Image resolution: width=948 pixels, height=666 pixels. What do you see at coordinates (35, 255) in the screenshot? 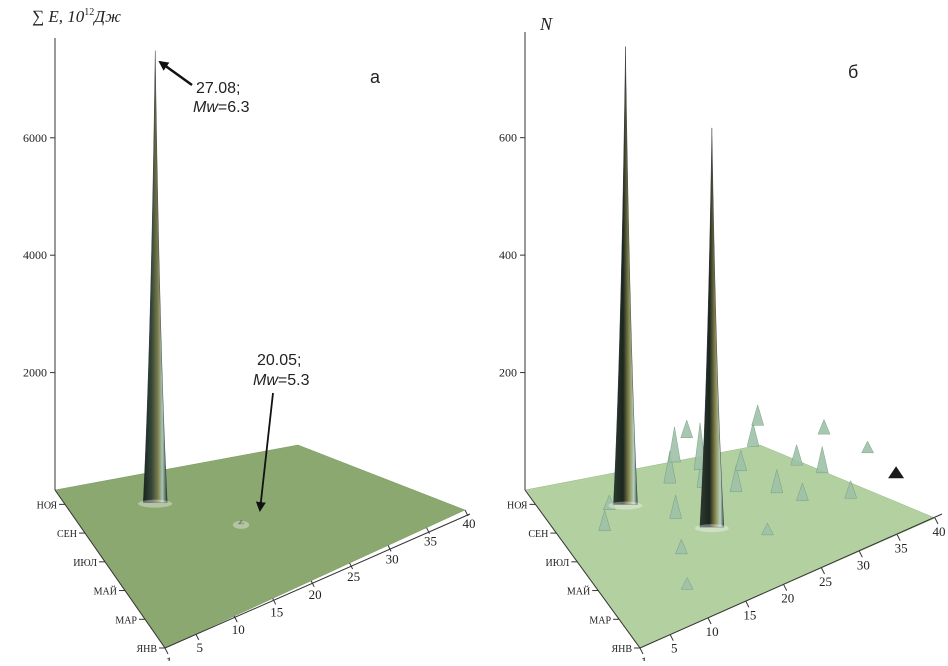
I see `z-tick-label: 4000` at bounding box center [35, 255].